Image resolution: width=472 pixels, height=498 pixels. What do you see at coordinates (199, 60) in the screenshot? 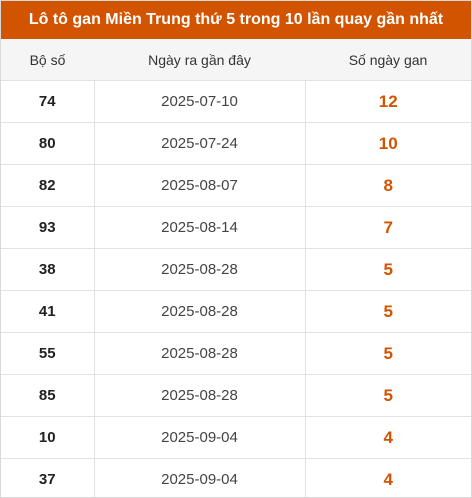
I see `header-date: Ngày ra gần đây` at bounding box center [199, 60].